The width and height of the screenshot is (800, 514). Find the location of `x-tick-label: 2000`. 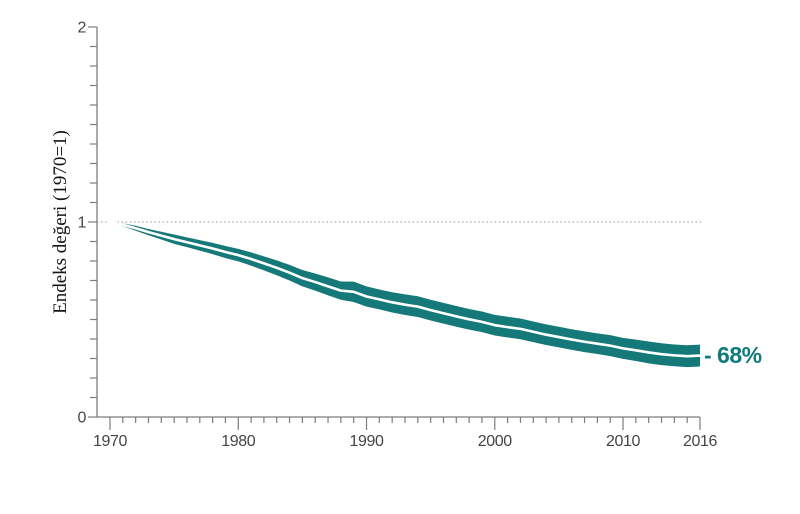

x-tick-label: 2000 is located at coordinates (495, 441).